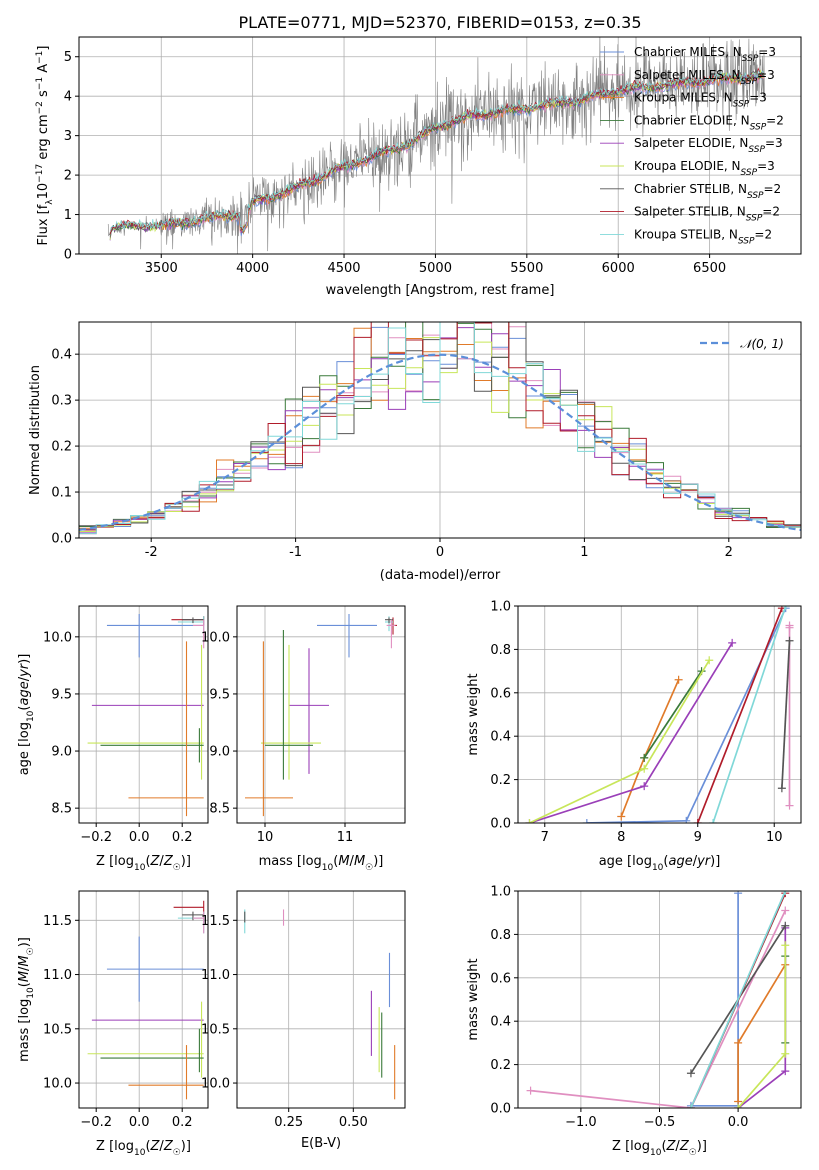 The width and height of the screenshot is (819, 1170). I want to click on axes-cum_weight_vs_Z: −1.0 −0.5 0.0 0.0 0.2 0.4 0.6 0.8 1.0, so click(646, 1007).